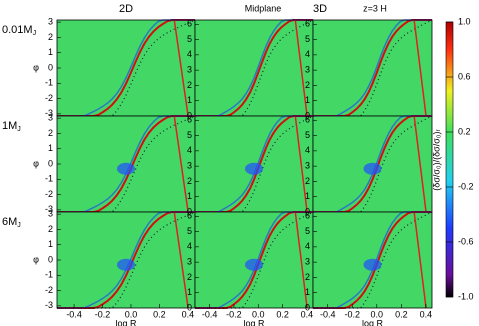 Image resolution: width=479 pixels, height=326 pixels. Describe the element at coordinates (126, 322) in the screenshot. I see `x-axis-label: log R` at that location.